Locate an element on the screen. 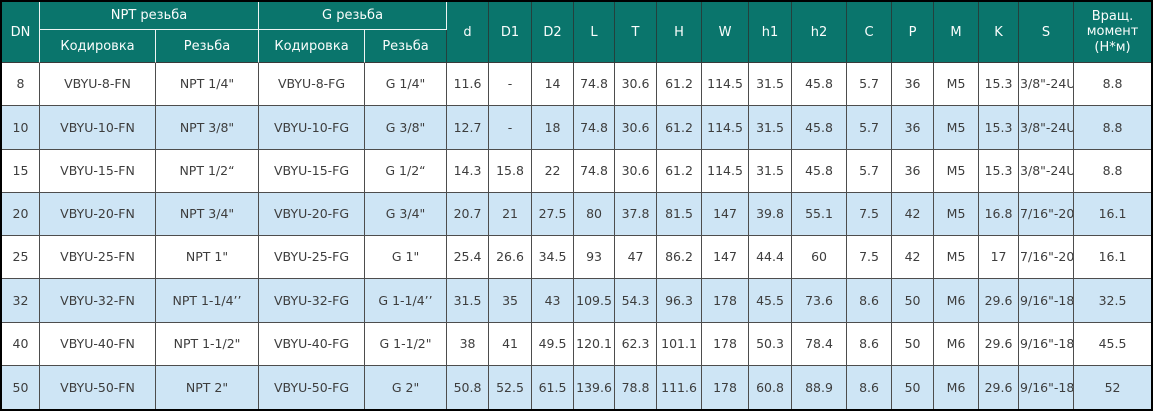 The width and height of the screenshot is (1153, 411). cell-h2: 45.8 is located at coordinates (820, 171).